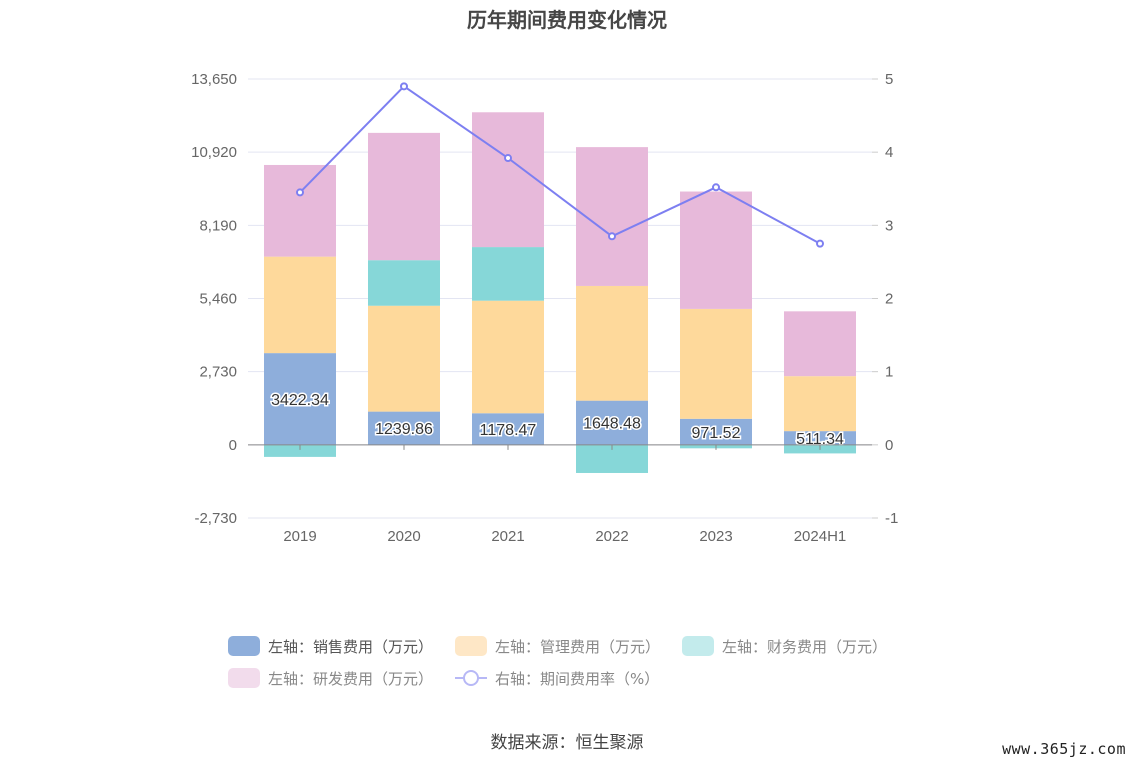  Describe the element at coordinates (889, 79) in the screenshot. I see `y-right-tick-label: 5` at that location.